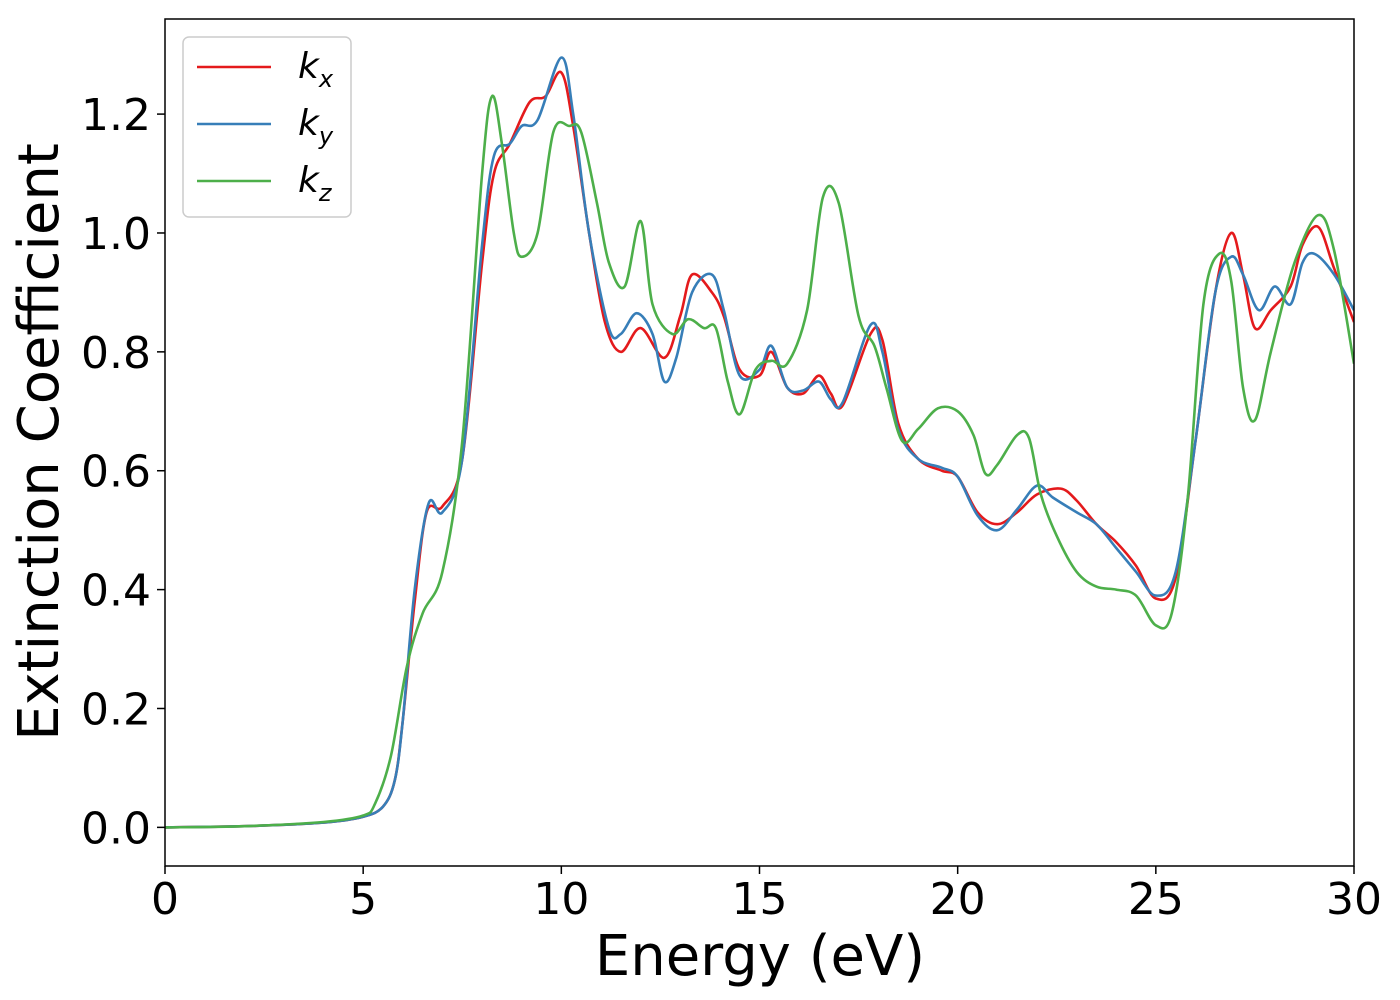 This screenshot has width=1400, height=1000. Describe the element at coordinates (116, 115) in the screenshot. I see `y-tick-label: 1.2` at that location.